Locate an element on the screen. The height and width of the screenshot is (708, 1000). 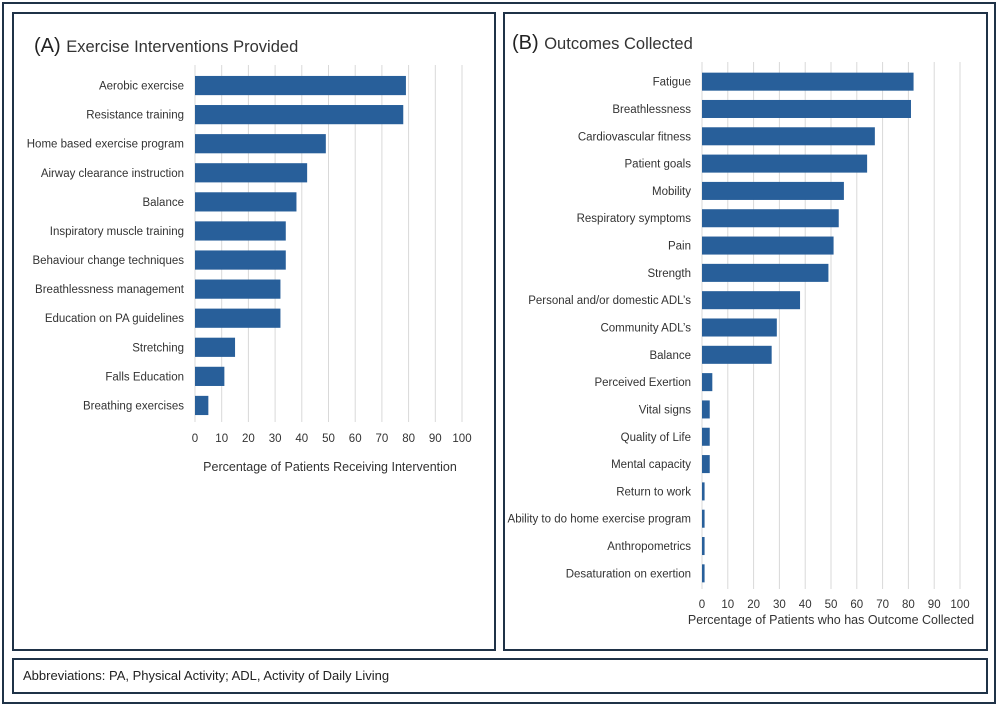
category-label: Strength is located at coordinates (669, 274).